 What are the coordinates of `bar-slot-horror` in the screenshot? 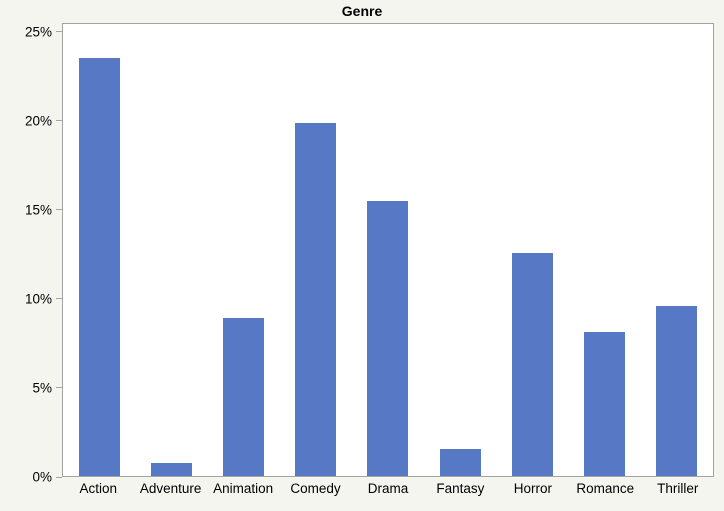 It's located at (532, 250).